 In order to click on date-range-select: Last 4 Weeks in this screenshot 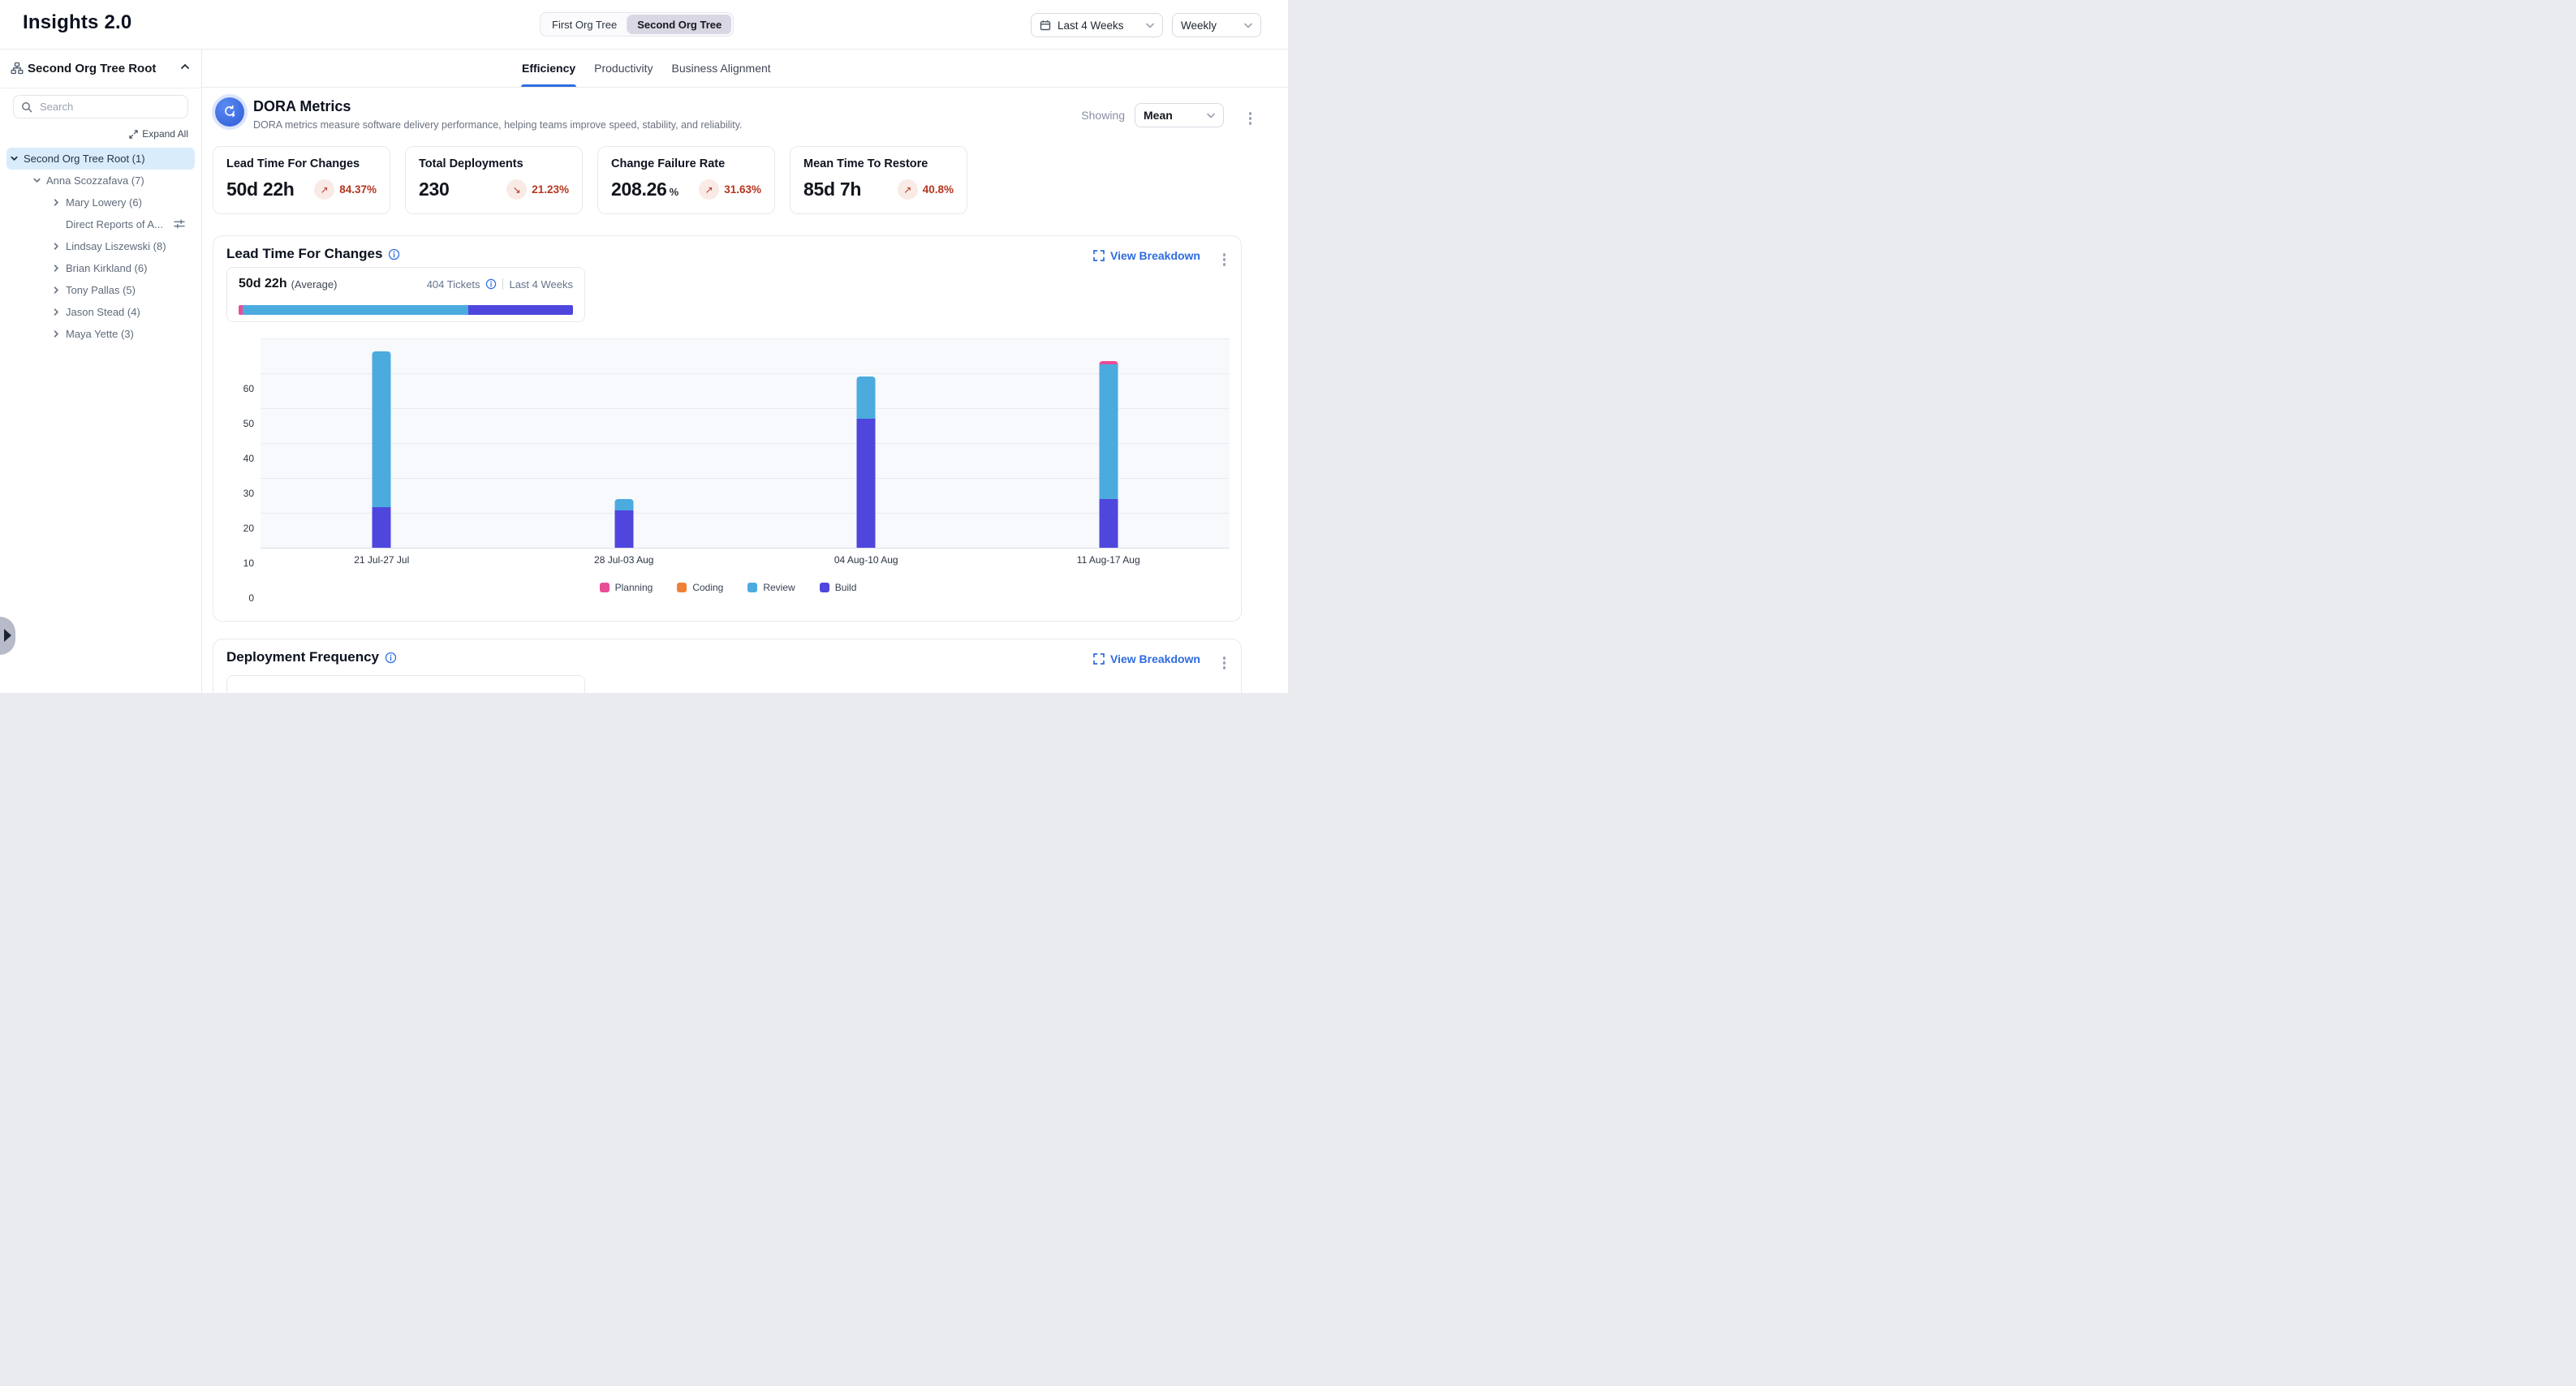, I will do `click(1097, 25)`.